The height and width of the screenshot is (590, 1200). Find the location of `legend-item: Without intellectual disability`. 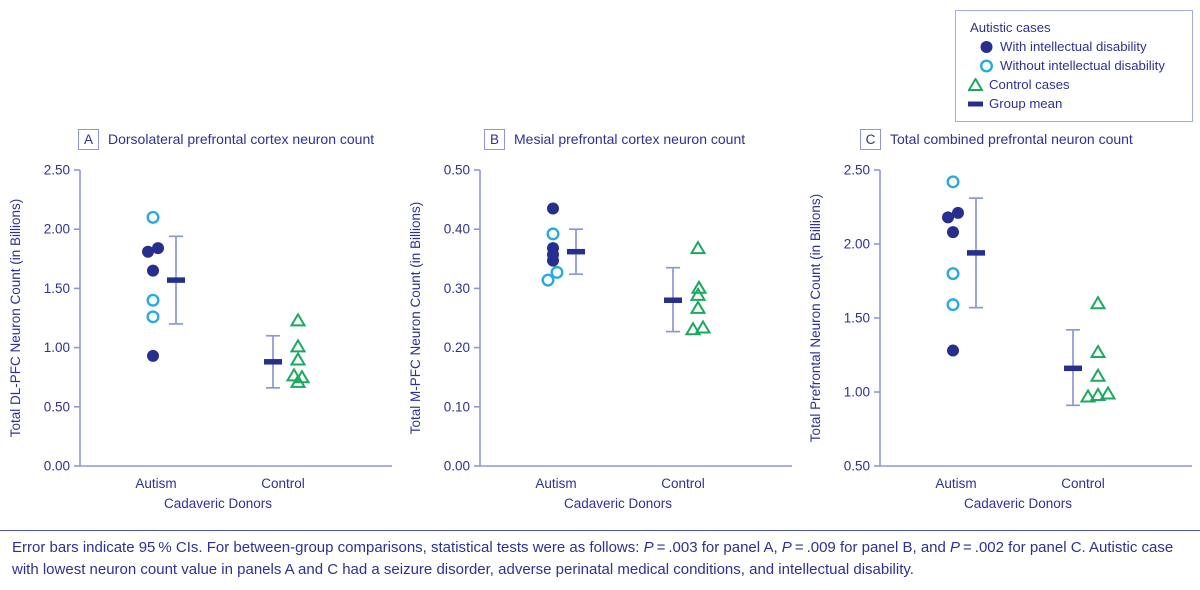

legend-item: Without intellectual disability is located at coordinates (1077, 65).